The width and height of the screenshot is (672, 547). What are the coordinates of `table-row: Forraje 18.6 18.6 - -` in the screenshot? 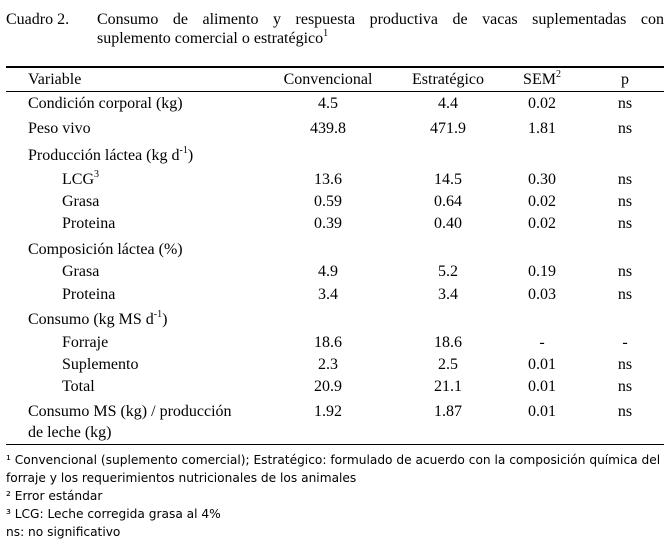 It's located at (345, 342).